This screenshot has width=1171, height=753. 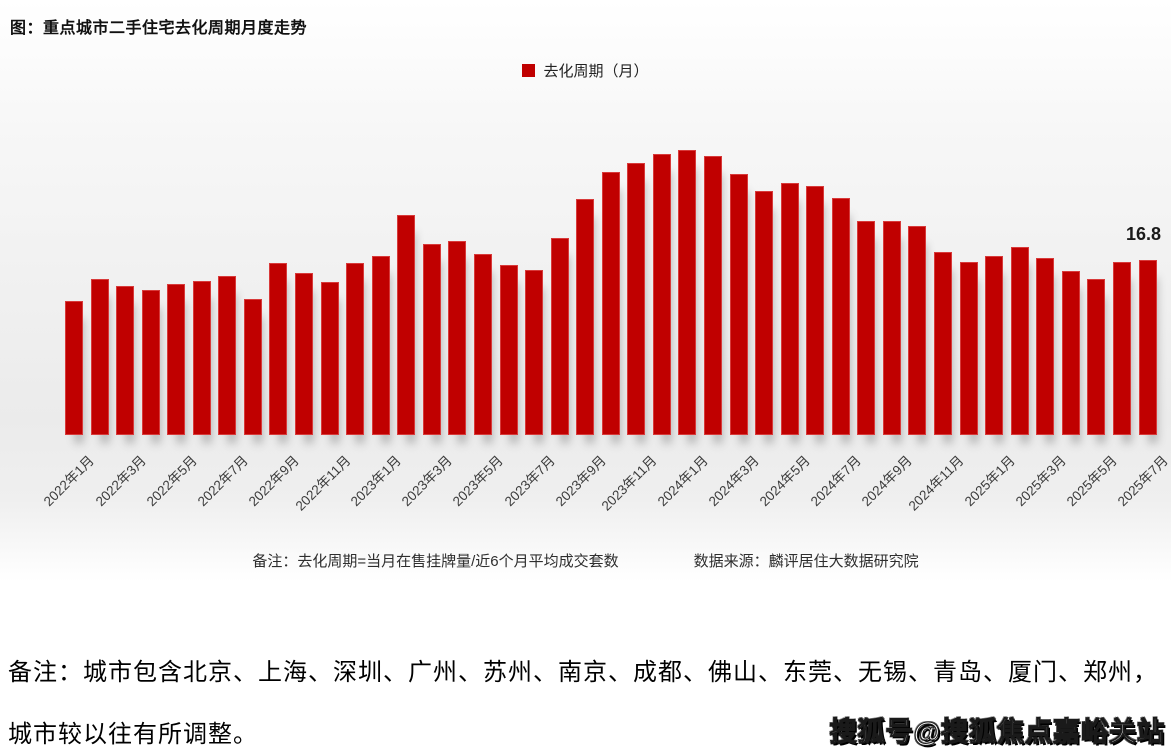 What do you see at coordinates (376, 481) in the screenshot?
I see `x-axis-label: 2023年1月` at bounding box center [376, 481].